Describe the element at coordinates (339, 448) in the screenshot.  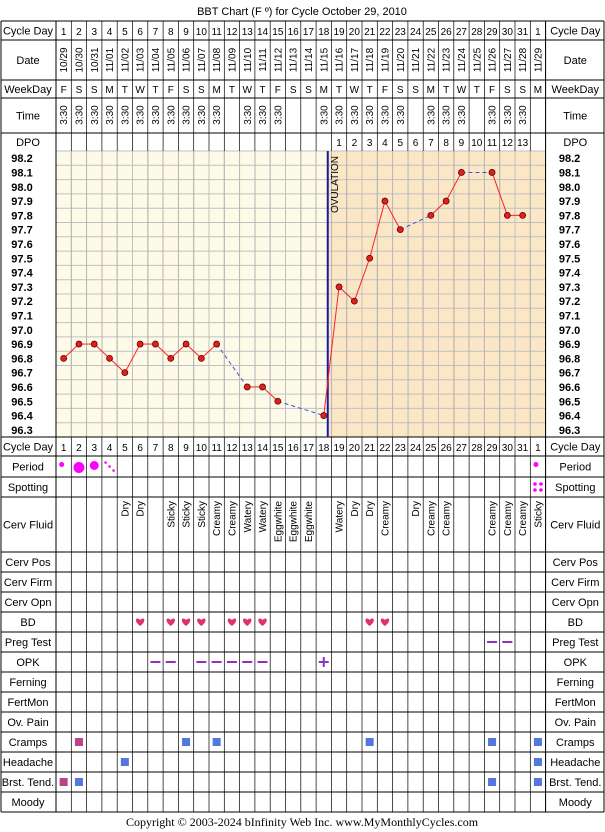
I see `cycle-day-number-bottom: 19` at that location.